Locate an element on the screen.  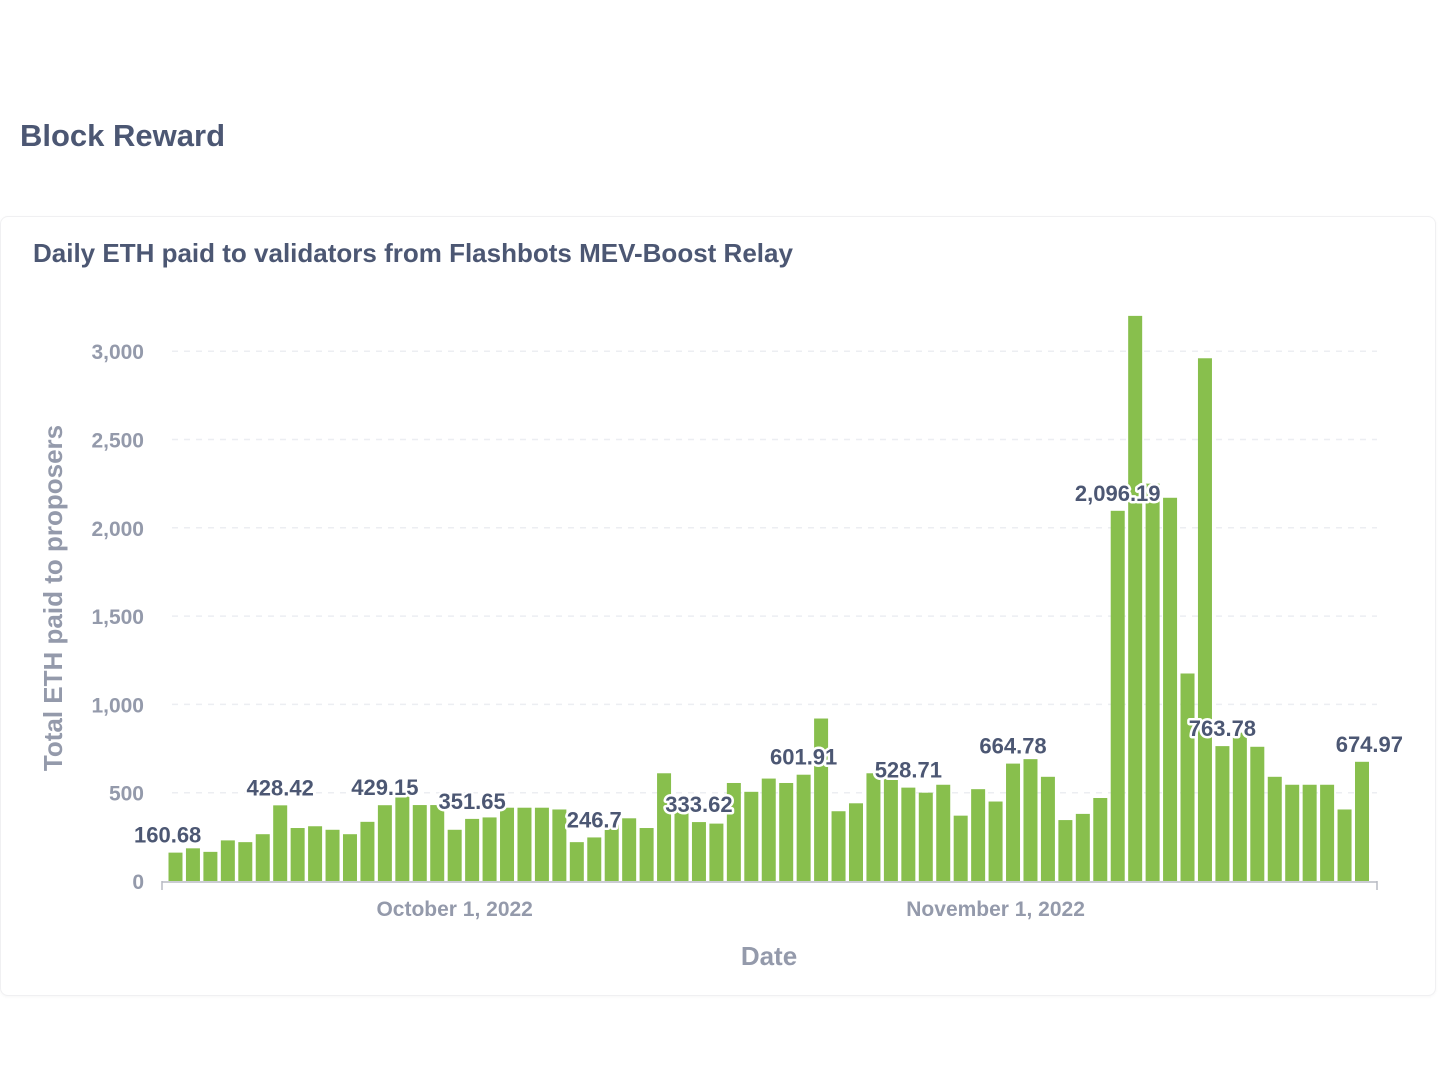
y-tick-label: 1,000 is located at coordinates (117, 705).